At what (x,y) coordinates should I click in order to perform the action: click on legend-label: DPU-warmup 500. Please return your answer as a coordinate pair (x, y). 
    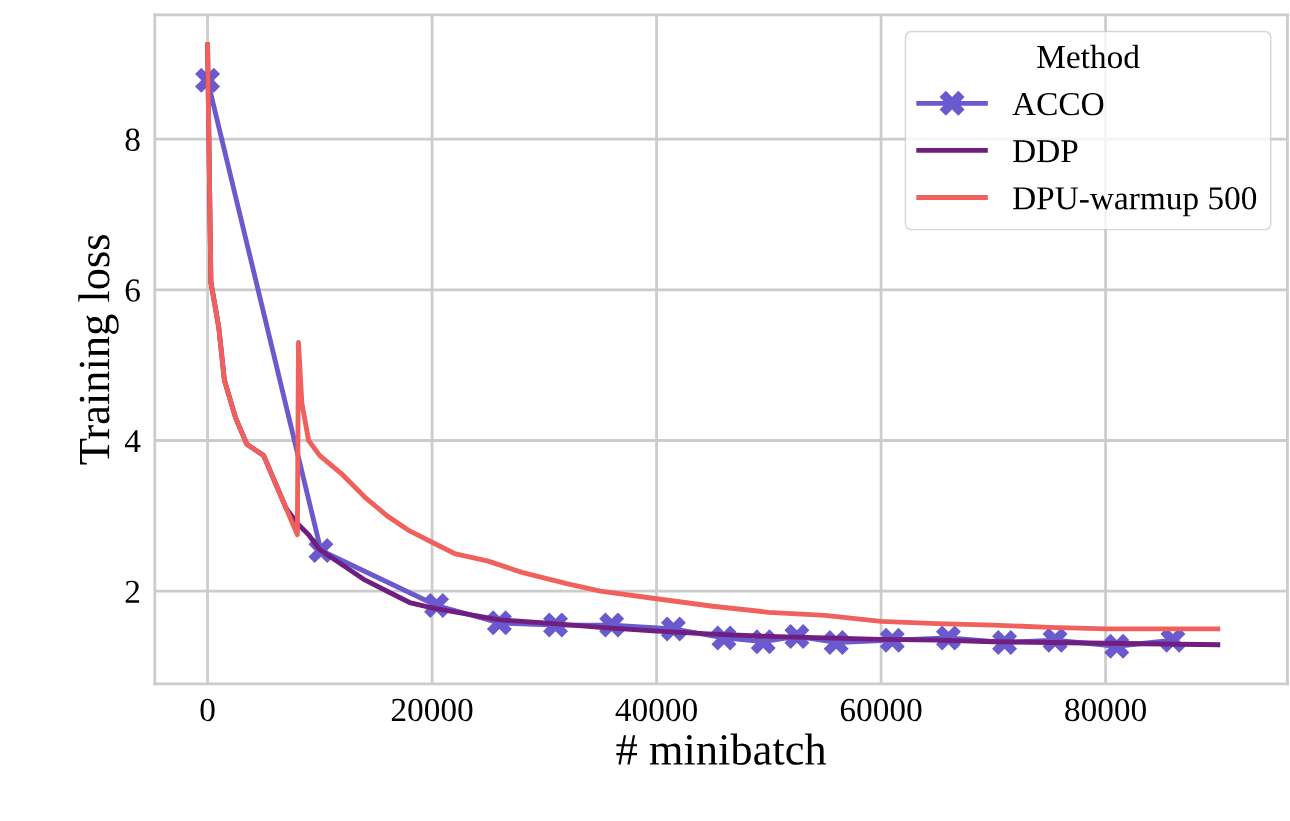
    Looking at the image, I should click on (1135, 202).